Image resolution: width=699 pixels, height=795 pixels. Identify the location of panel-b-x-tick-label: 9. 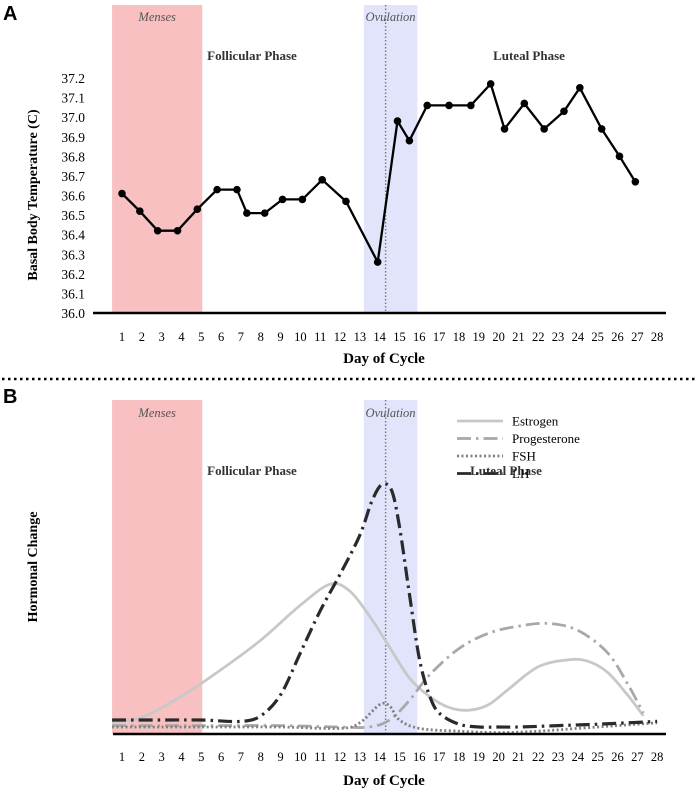
(280, 757).